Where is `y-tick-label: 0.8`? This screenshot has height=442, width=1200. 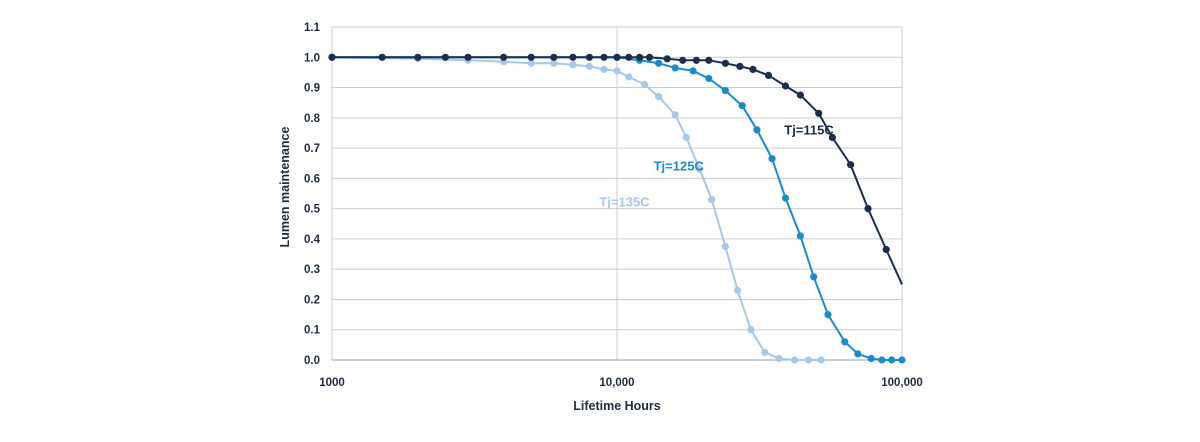 y-tick-label: 0.8 is located at coordinates (312, 119).